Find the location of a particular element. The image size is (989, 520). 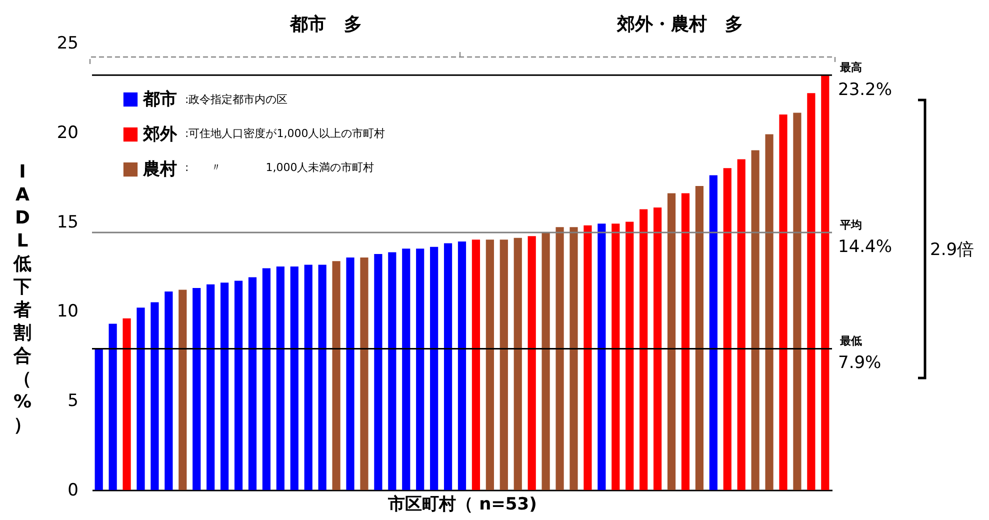

text: 郊外・農村 多 is located at coordinates (679, 24).